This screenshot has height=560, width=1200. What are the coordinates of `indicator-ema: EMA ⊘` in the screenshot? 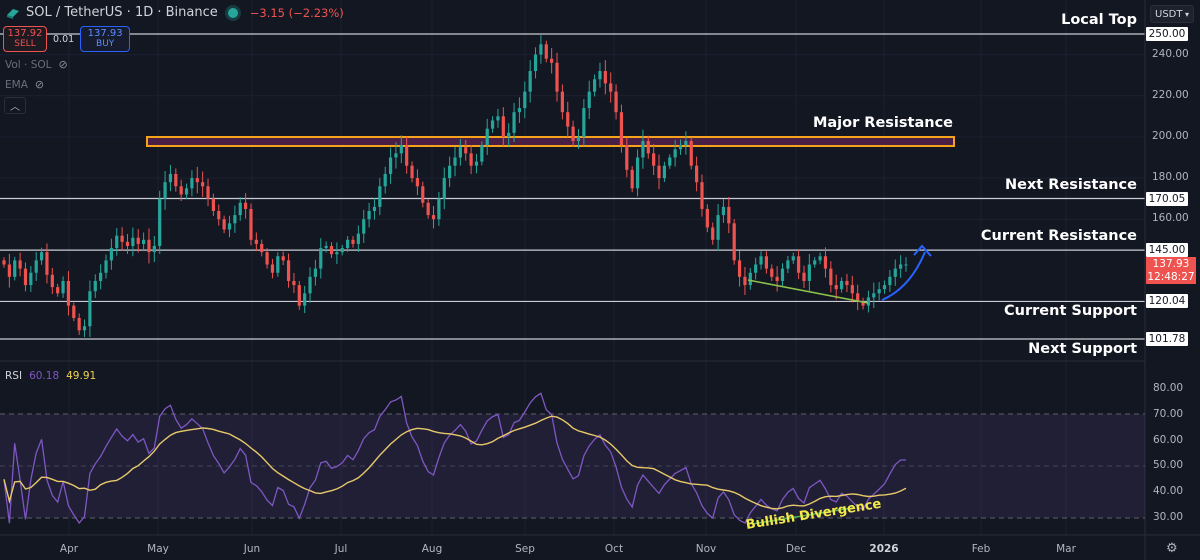 It's located at (24, 84).